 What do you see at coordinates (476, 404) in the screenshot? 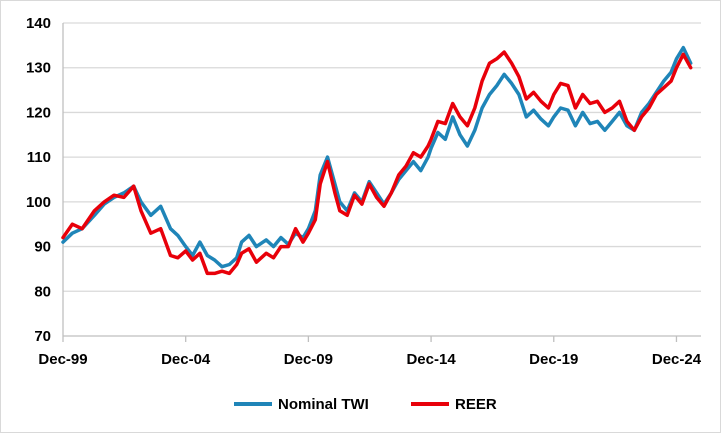
I see `legend-label: REER` at bounding box center [476, 404].